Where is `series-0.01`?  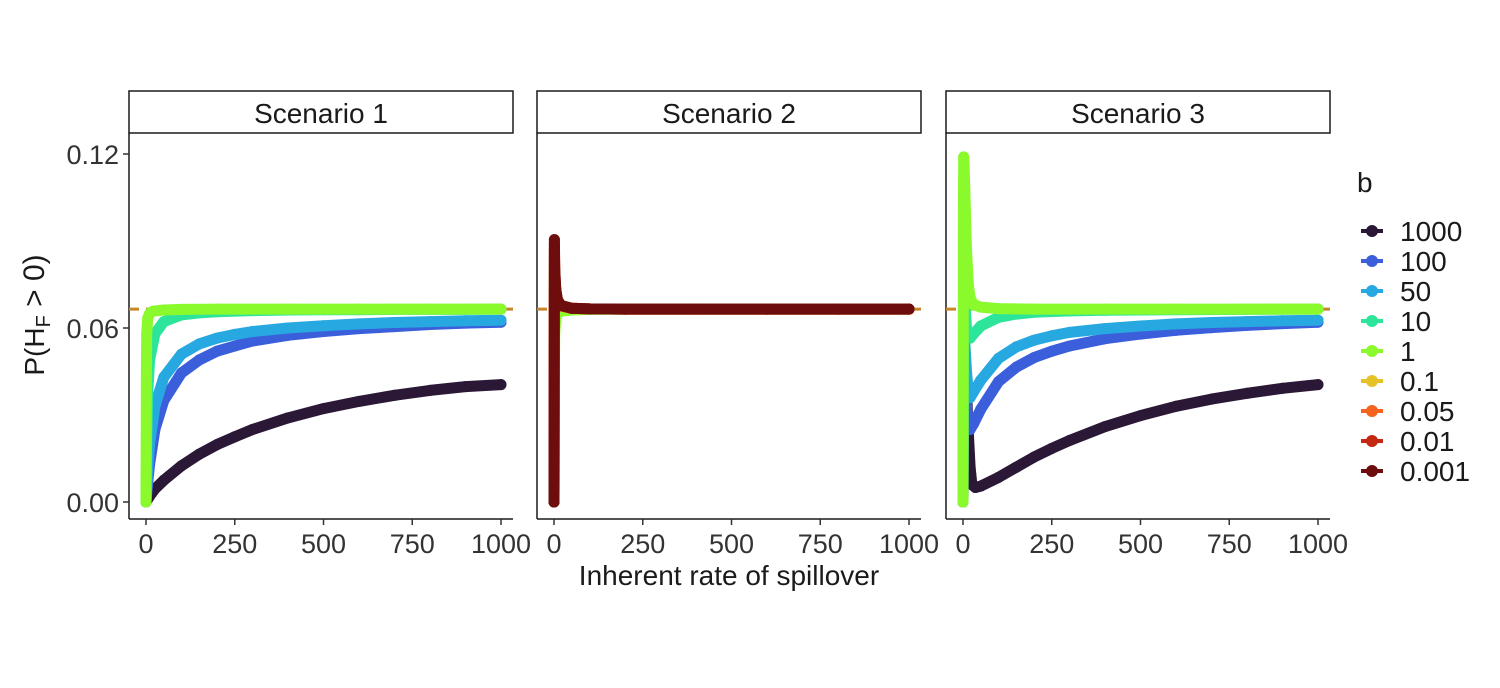 series-0.01 is located at coordinates (731, 373).